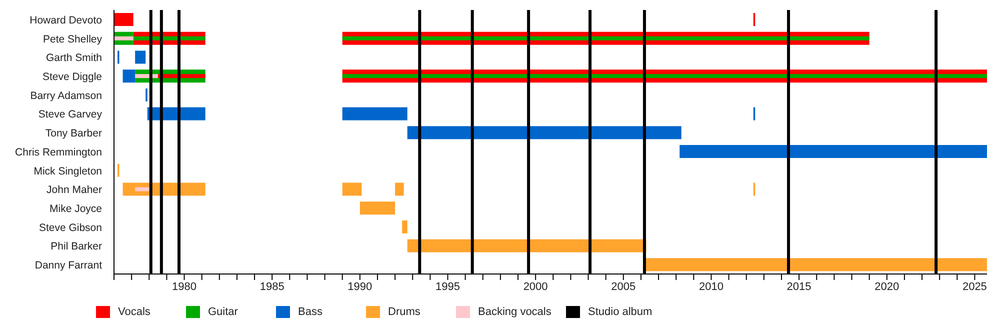  I want to click on y-tick-label: Phil Barker, so click(76, 246).